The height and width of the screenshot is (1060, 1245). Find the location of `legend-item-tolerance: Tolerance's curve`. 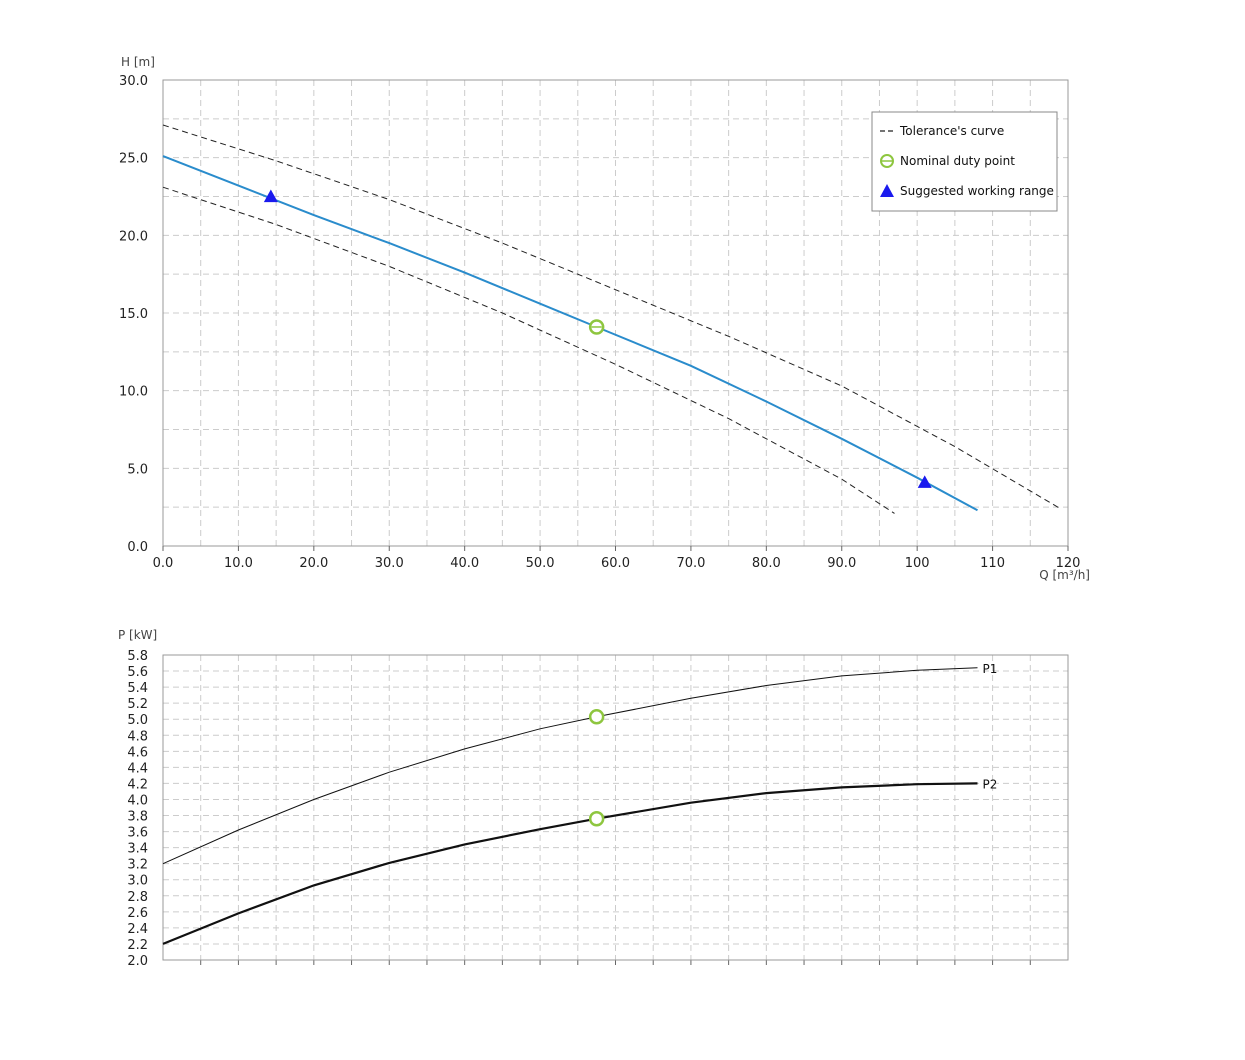

legend-item-tolerance: Tolerance's curve is located at coordinates (951, 131).